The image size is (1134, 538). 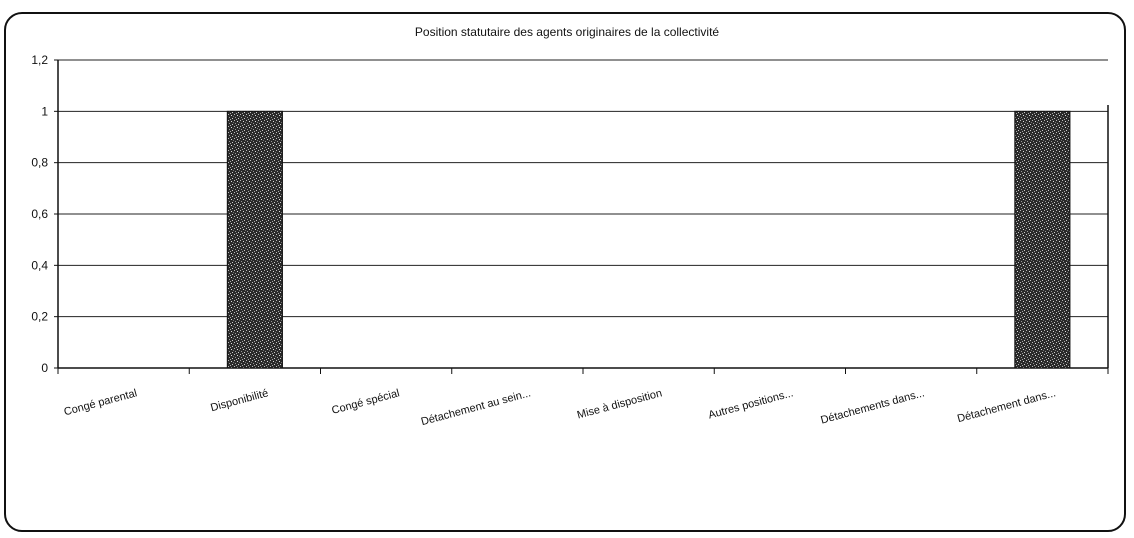 I want to click on y-tick-label: 0,2, so click(x=39, y=317).